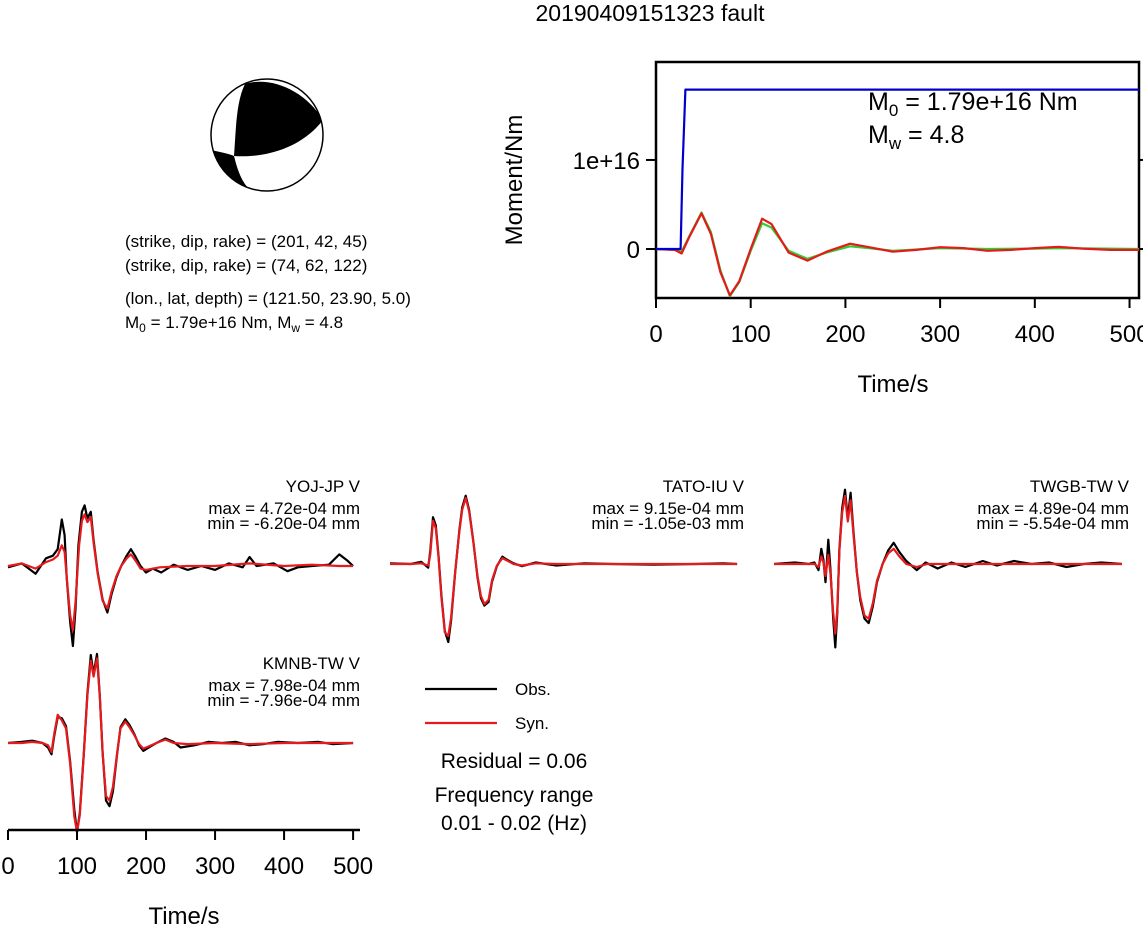 The width and height of the screenshot is (1143, 927). I want to click on station-label: KMNB-TW V, so click(312, 663).